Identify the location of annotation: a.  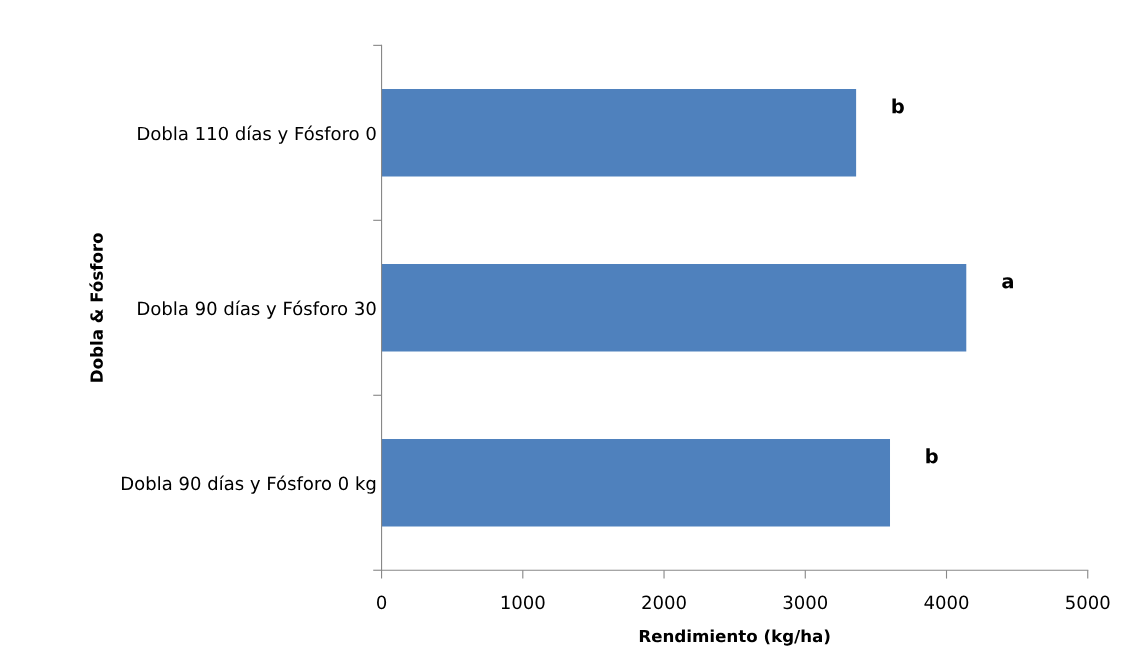
(1007, 283).